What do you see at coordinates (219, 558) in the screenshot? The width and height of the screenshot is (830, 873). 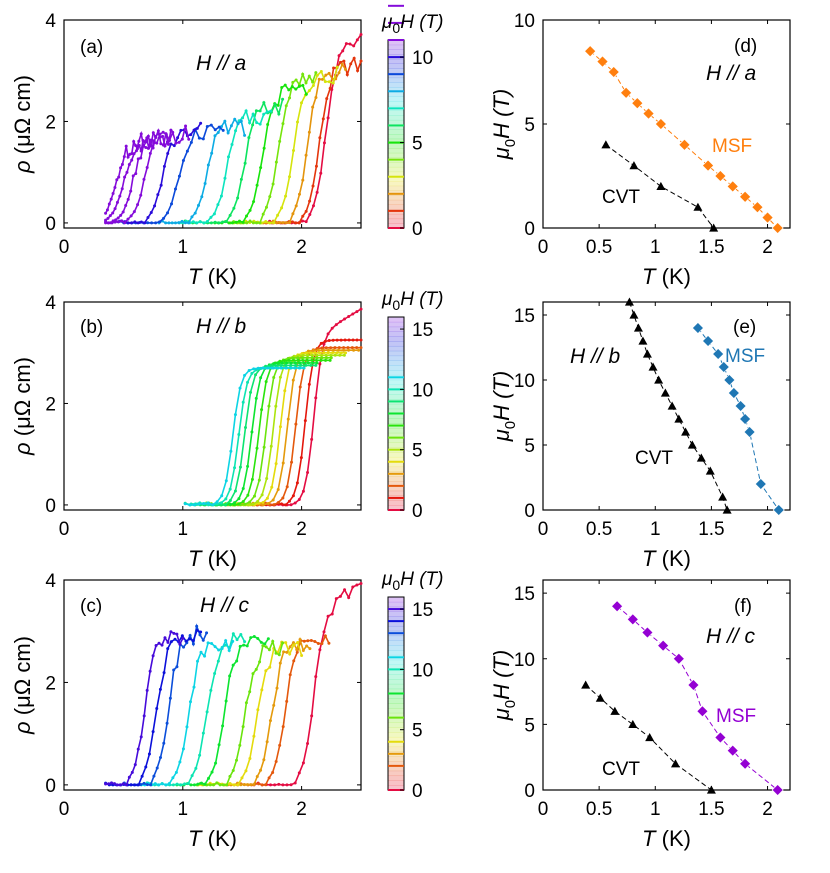 I see `x-axis-unit: (K)` at bounding box center [219, 558].